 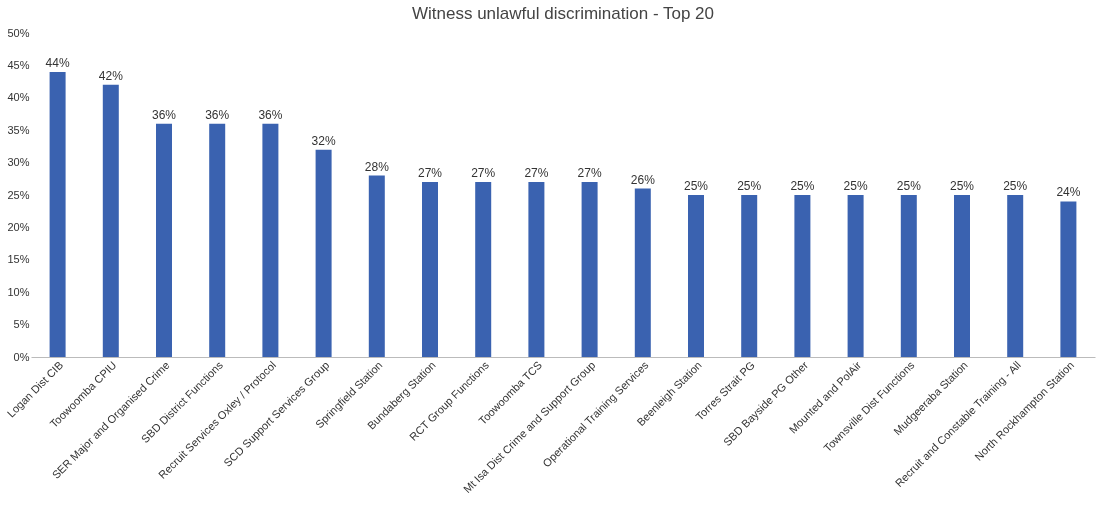 I want to click on y-tick-label: 20%, so click(x=18, y=226).